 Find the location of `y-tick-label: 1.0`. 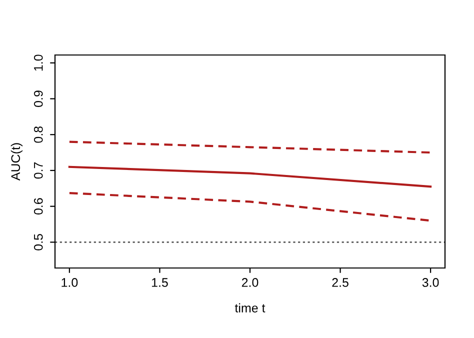

y-tick-label: 1.0 is located at coordinates (38, 62).